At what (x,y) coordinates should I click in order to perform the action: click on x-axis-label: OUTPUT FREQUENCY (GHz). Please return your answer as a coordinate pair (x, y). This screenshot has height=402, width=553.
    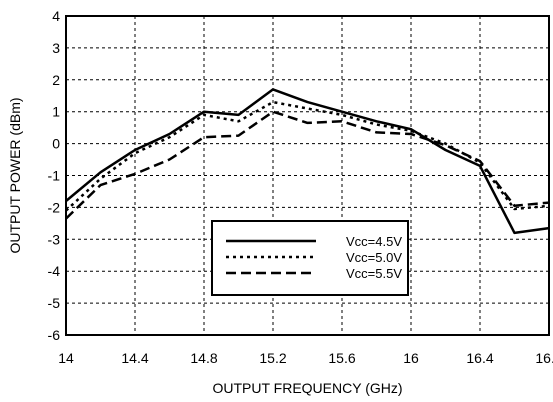
    Looking at the image, I should click on (307, 388).